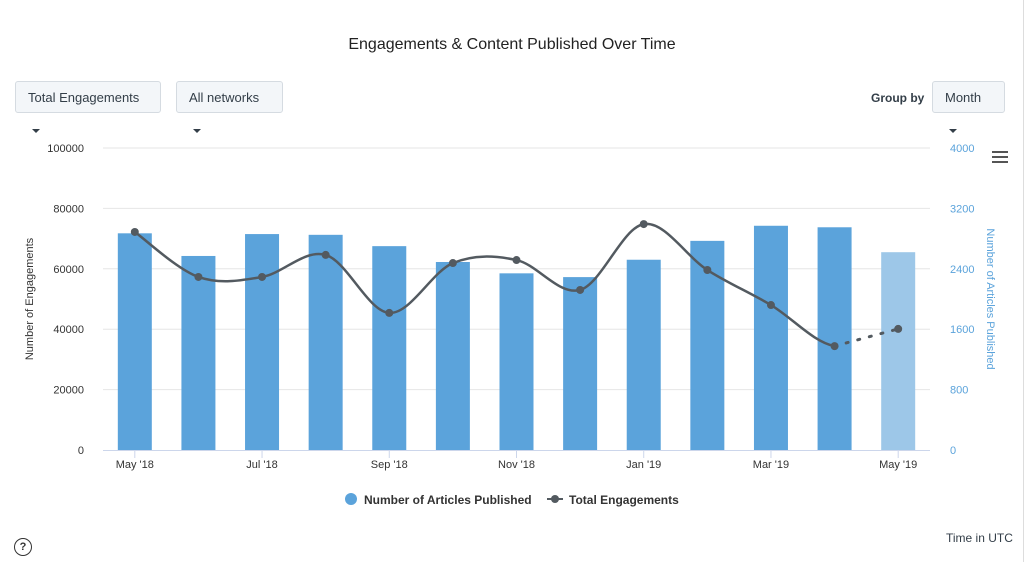  I want to click on network-label: All networks, so click(224, 97).